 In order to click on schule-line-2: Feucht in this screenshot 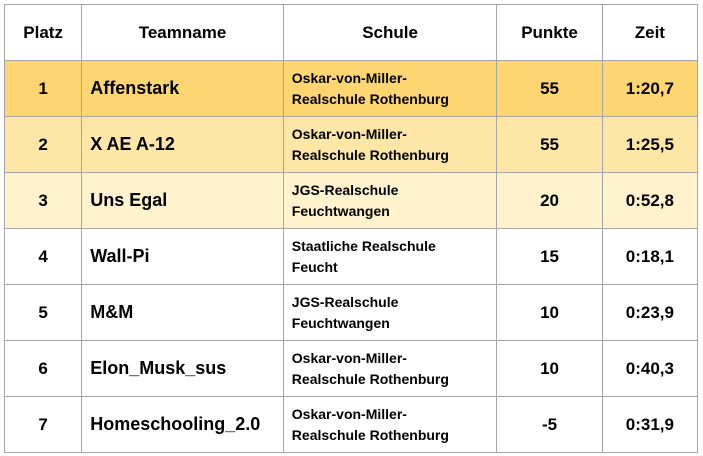, I will do `click(314, 266)`.